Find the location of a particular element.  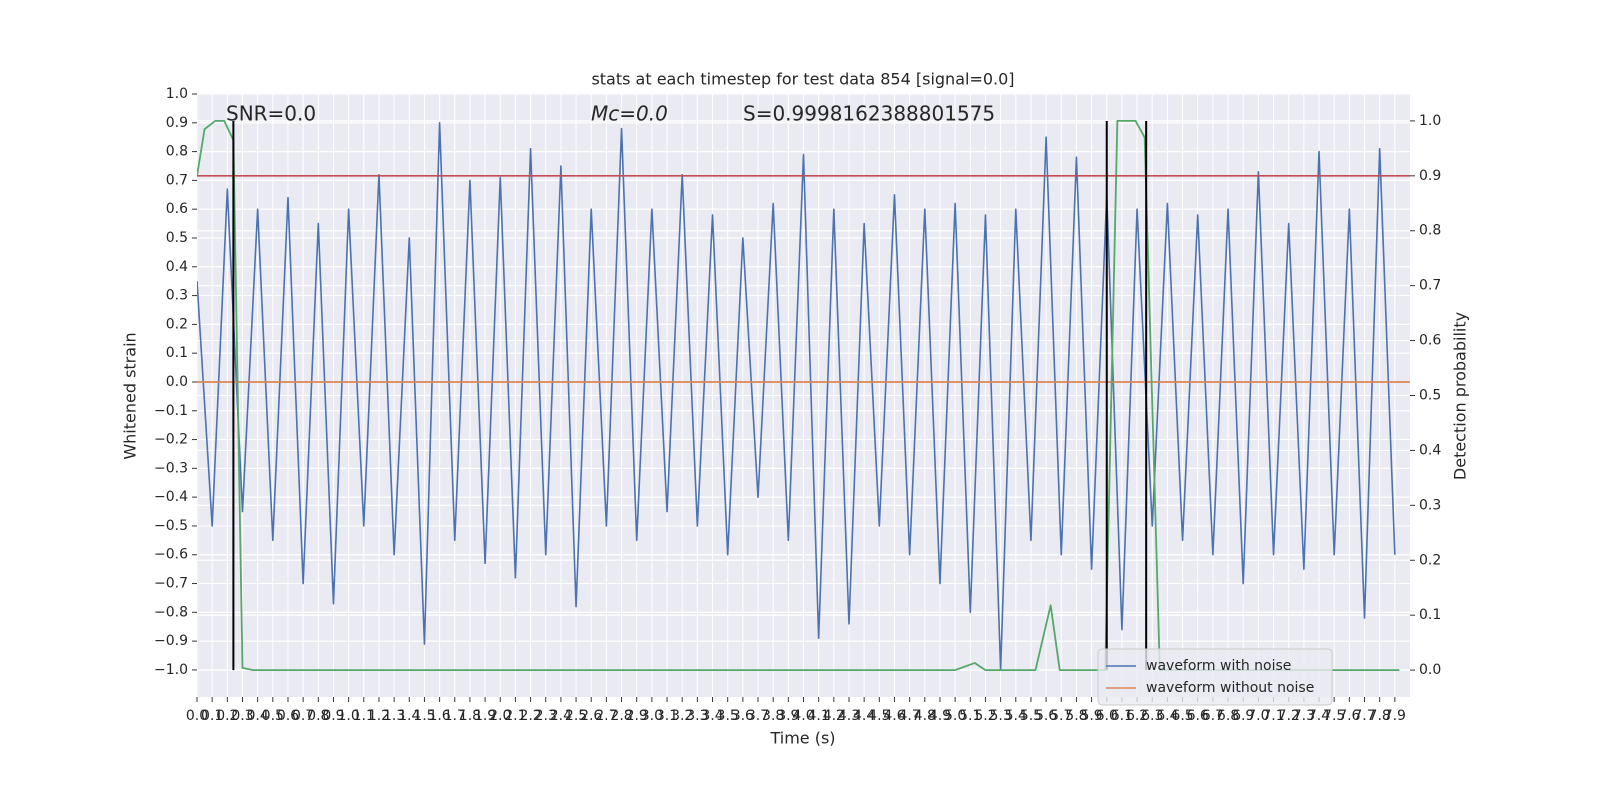

x-tick-label: 4.0 is located at coordinates (803, 716).